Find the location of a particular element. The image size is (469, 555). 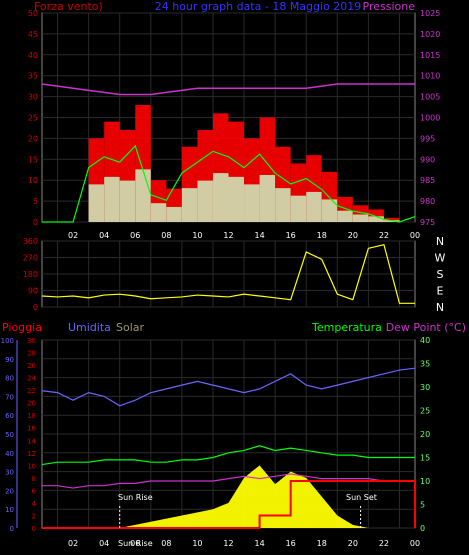

humidity-tick-label: 0 is located at coordinates (12, 529).